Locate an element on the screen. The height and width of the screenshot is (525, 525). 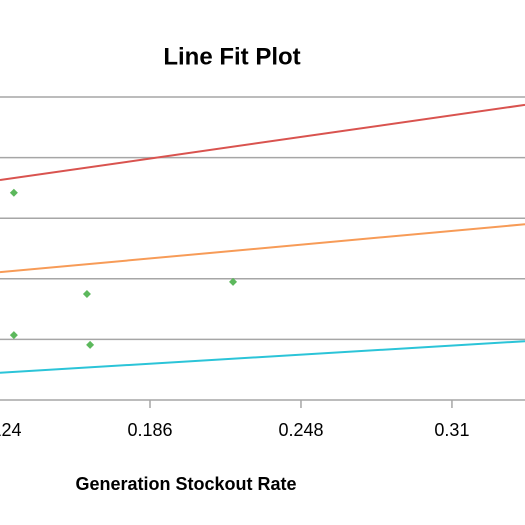
x-tick-label: 0.124 is located at coordinates (11, 430).